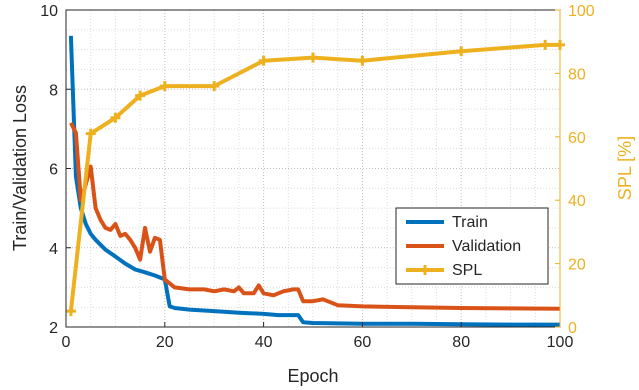  I want to click on x-tick-label: 60, so click(363, 342).